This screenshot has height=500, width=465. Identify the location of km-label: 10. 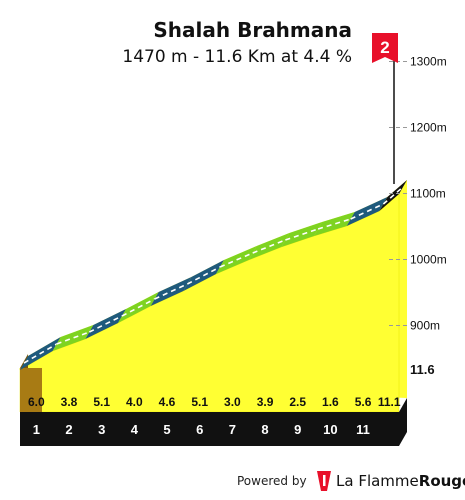
(330, 429).